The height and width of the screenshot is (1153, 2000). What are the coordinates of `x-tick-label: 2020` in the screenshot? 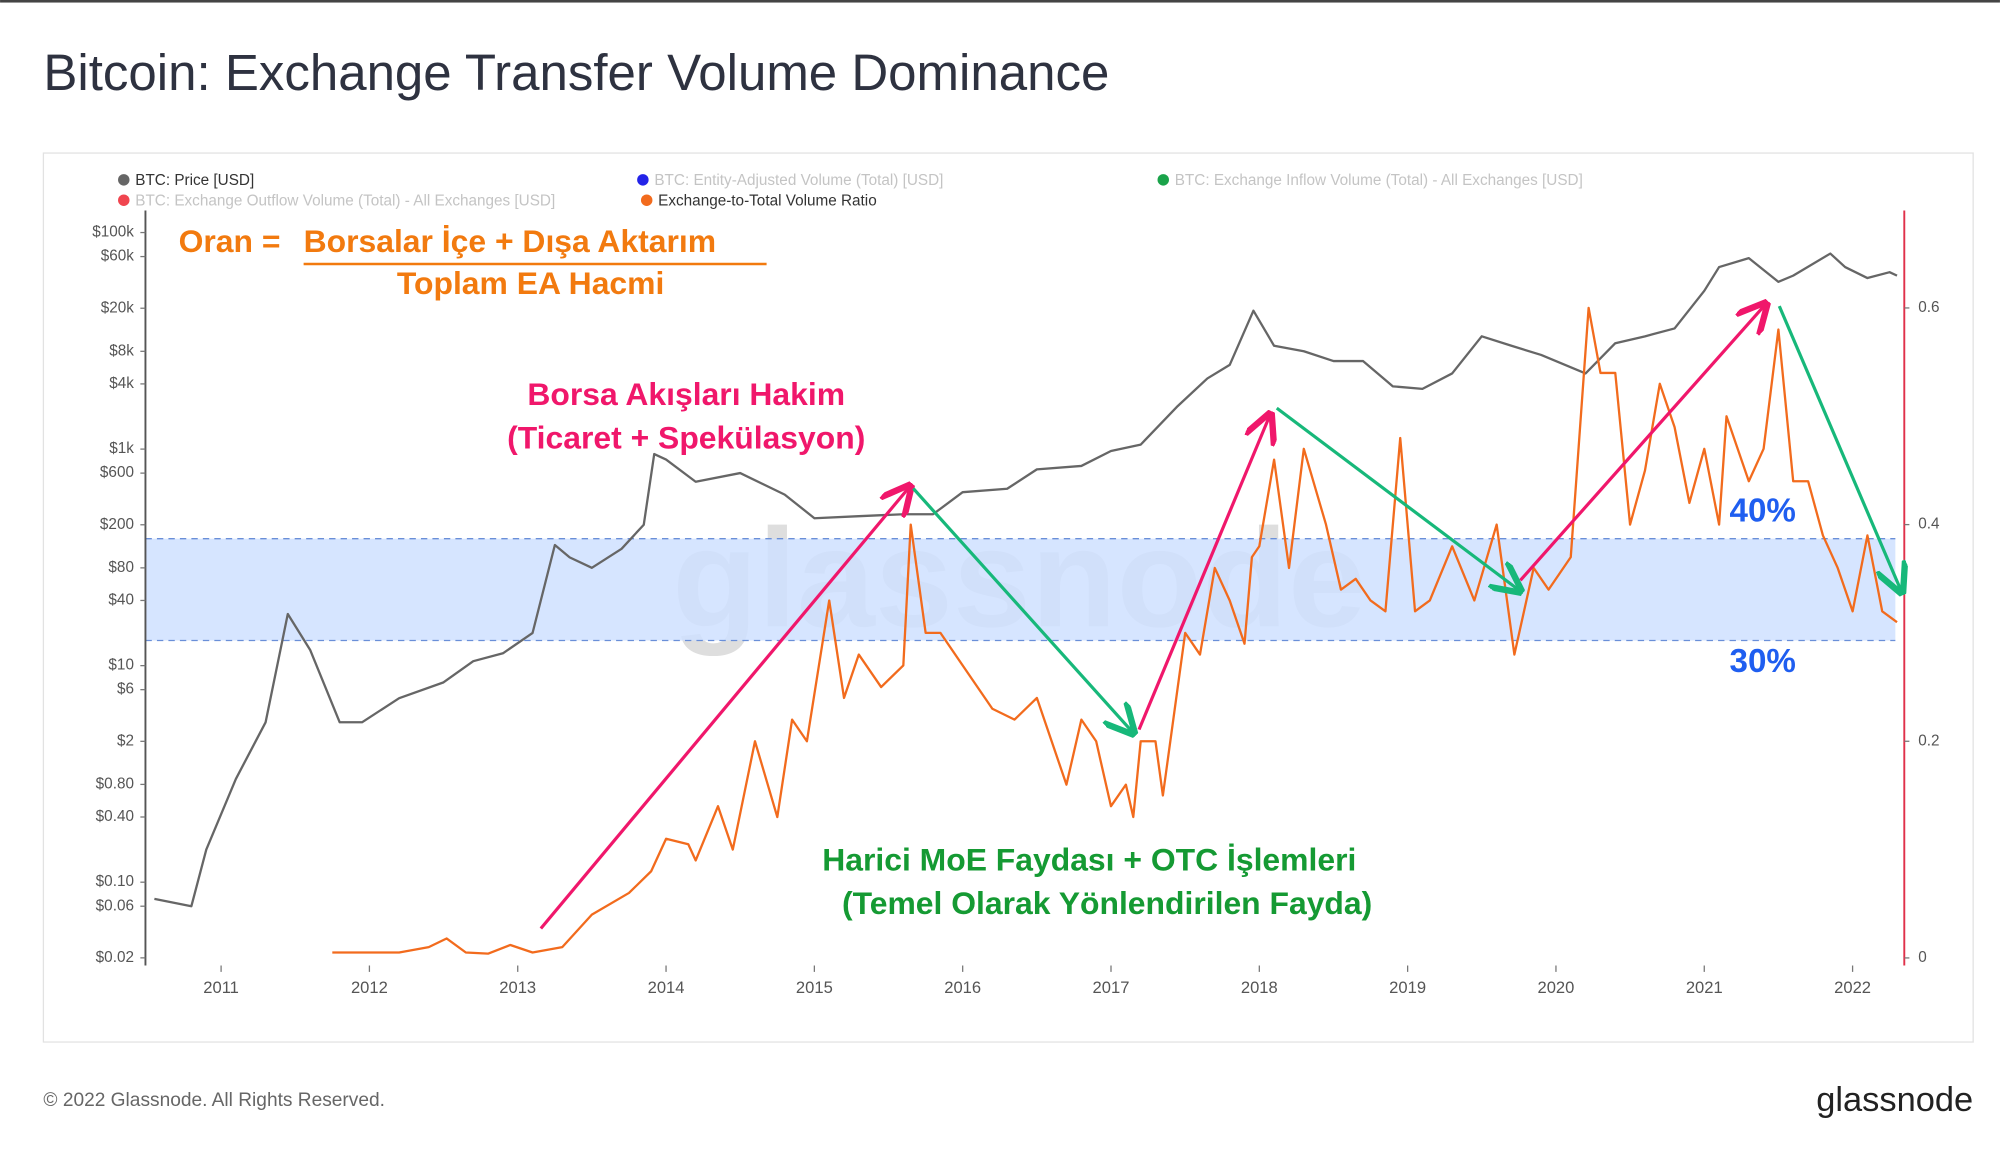 It's located at (1556, 987).